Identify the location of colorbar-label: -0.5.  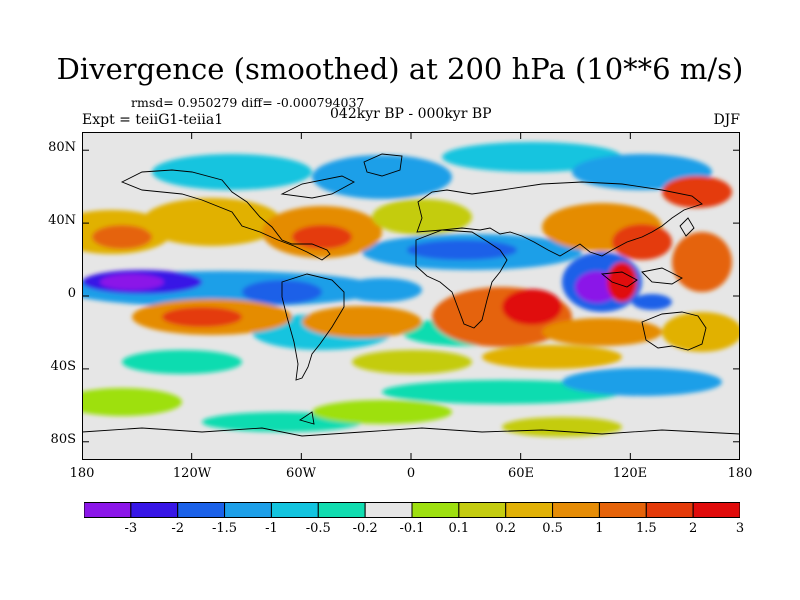
(318, 528).